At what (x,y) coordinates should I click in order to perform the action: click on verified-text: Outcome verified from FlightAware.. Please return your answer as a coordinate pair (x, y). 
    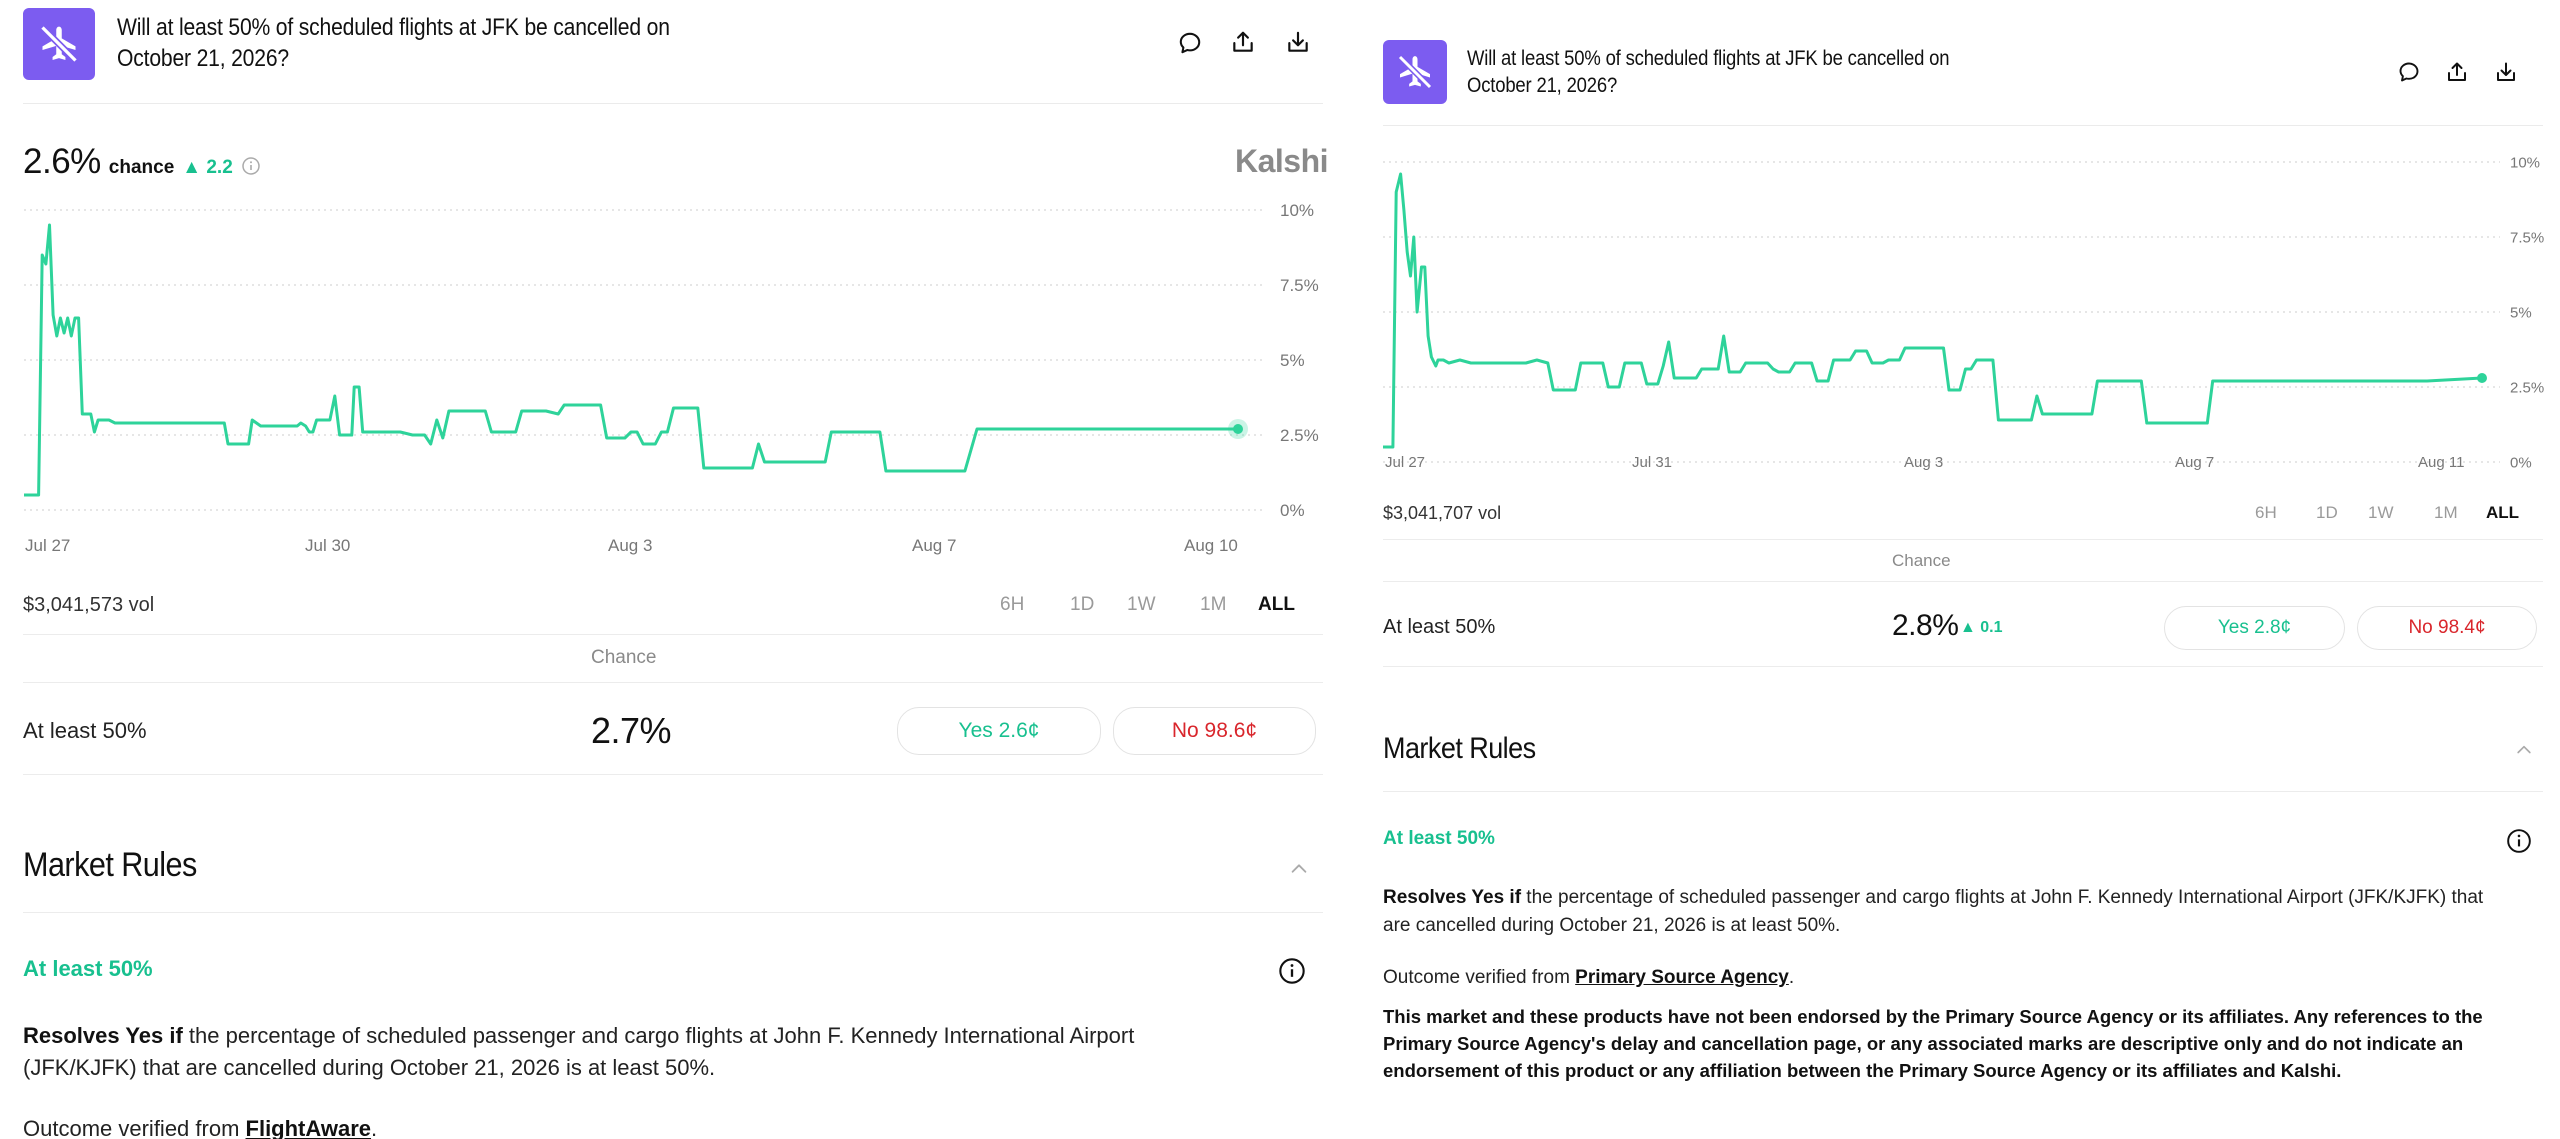
    Looking at the image, I should click on (200, 1127).